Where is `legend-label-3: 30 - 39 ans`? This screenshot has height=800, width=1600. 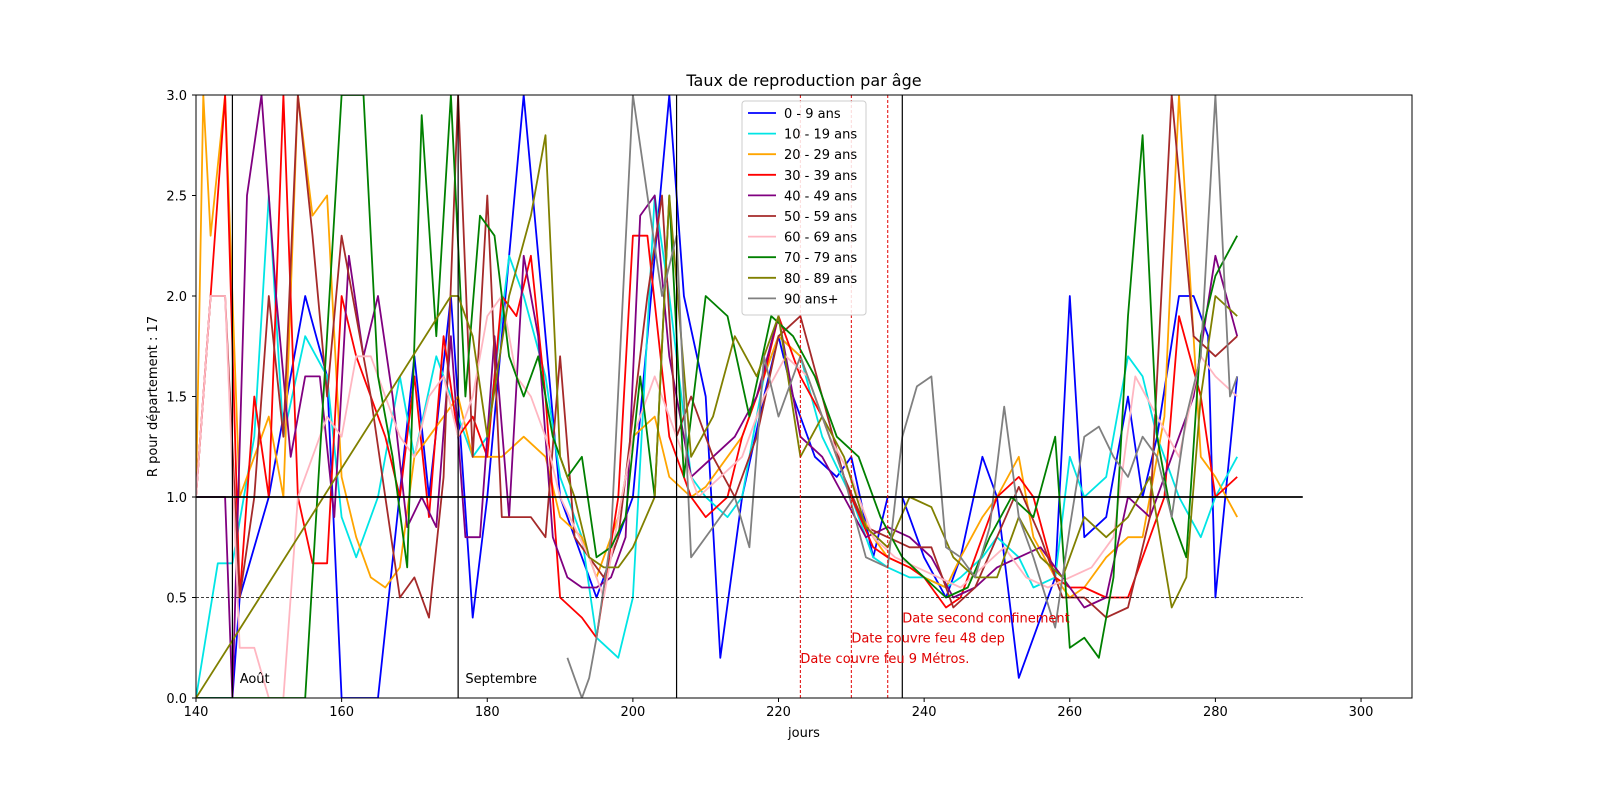 legend-label-3: 30 - 39 ans is located at coordinates (820, 176).